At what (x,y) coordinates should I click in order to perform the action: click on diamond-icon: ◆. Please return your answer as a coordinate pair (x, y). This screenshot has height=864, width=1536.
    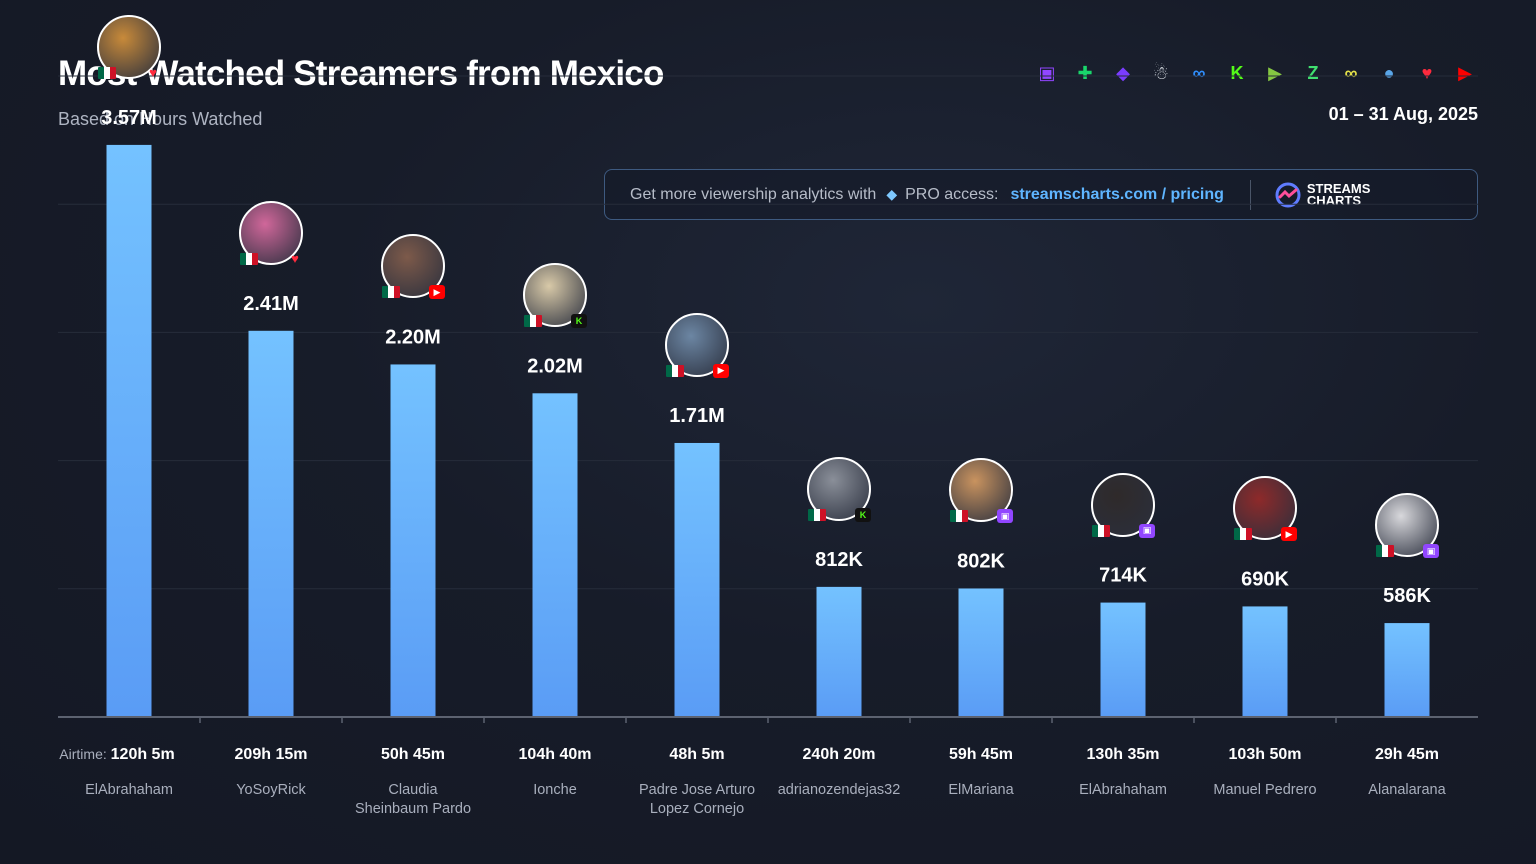
    Looking at the image, I should click on (892, 194).